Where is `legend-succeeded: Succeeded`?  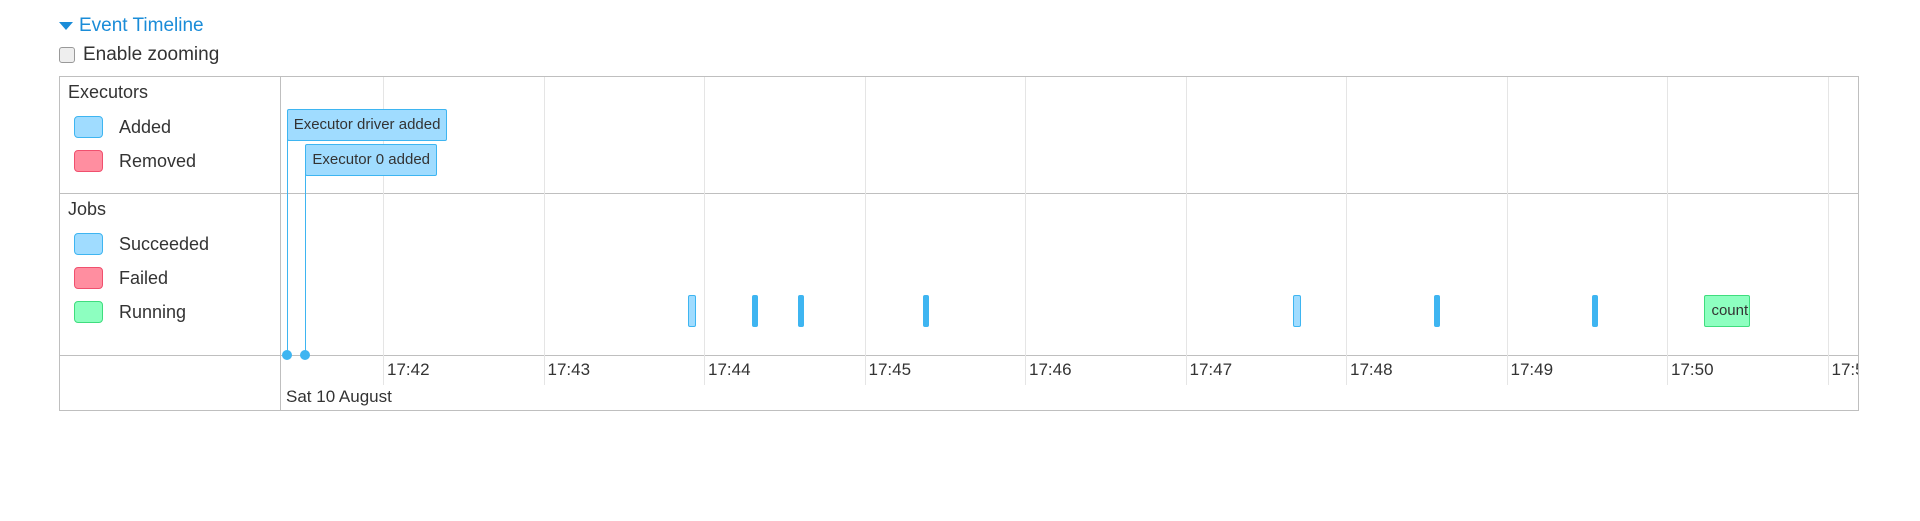
legend-succeeded: Succeeded is located at coordinates (141, 244).